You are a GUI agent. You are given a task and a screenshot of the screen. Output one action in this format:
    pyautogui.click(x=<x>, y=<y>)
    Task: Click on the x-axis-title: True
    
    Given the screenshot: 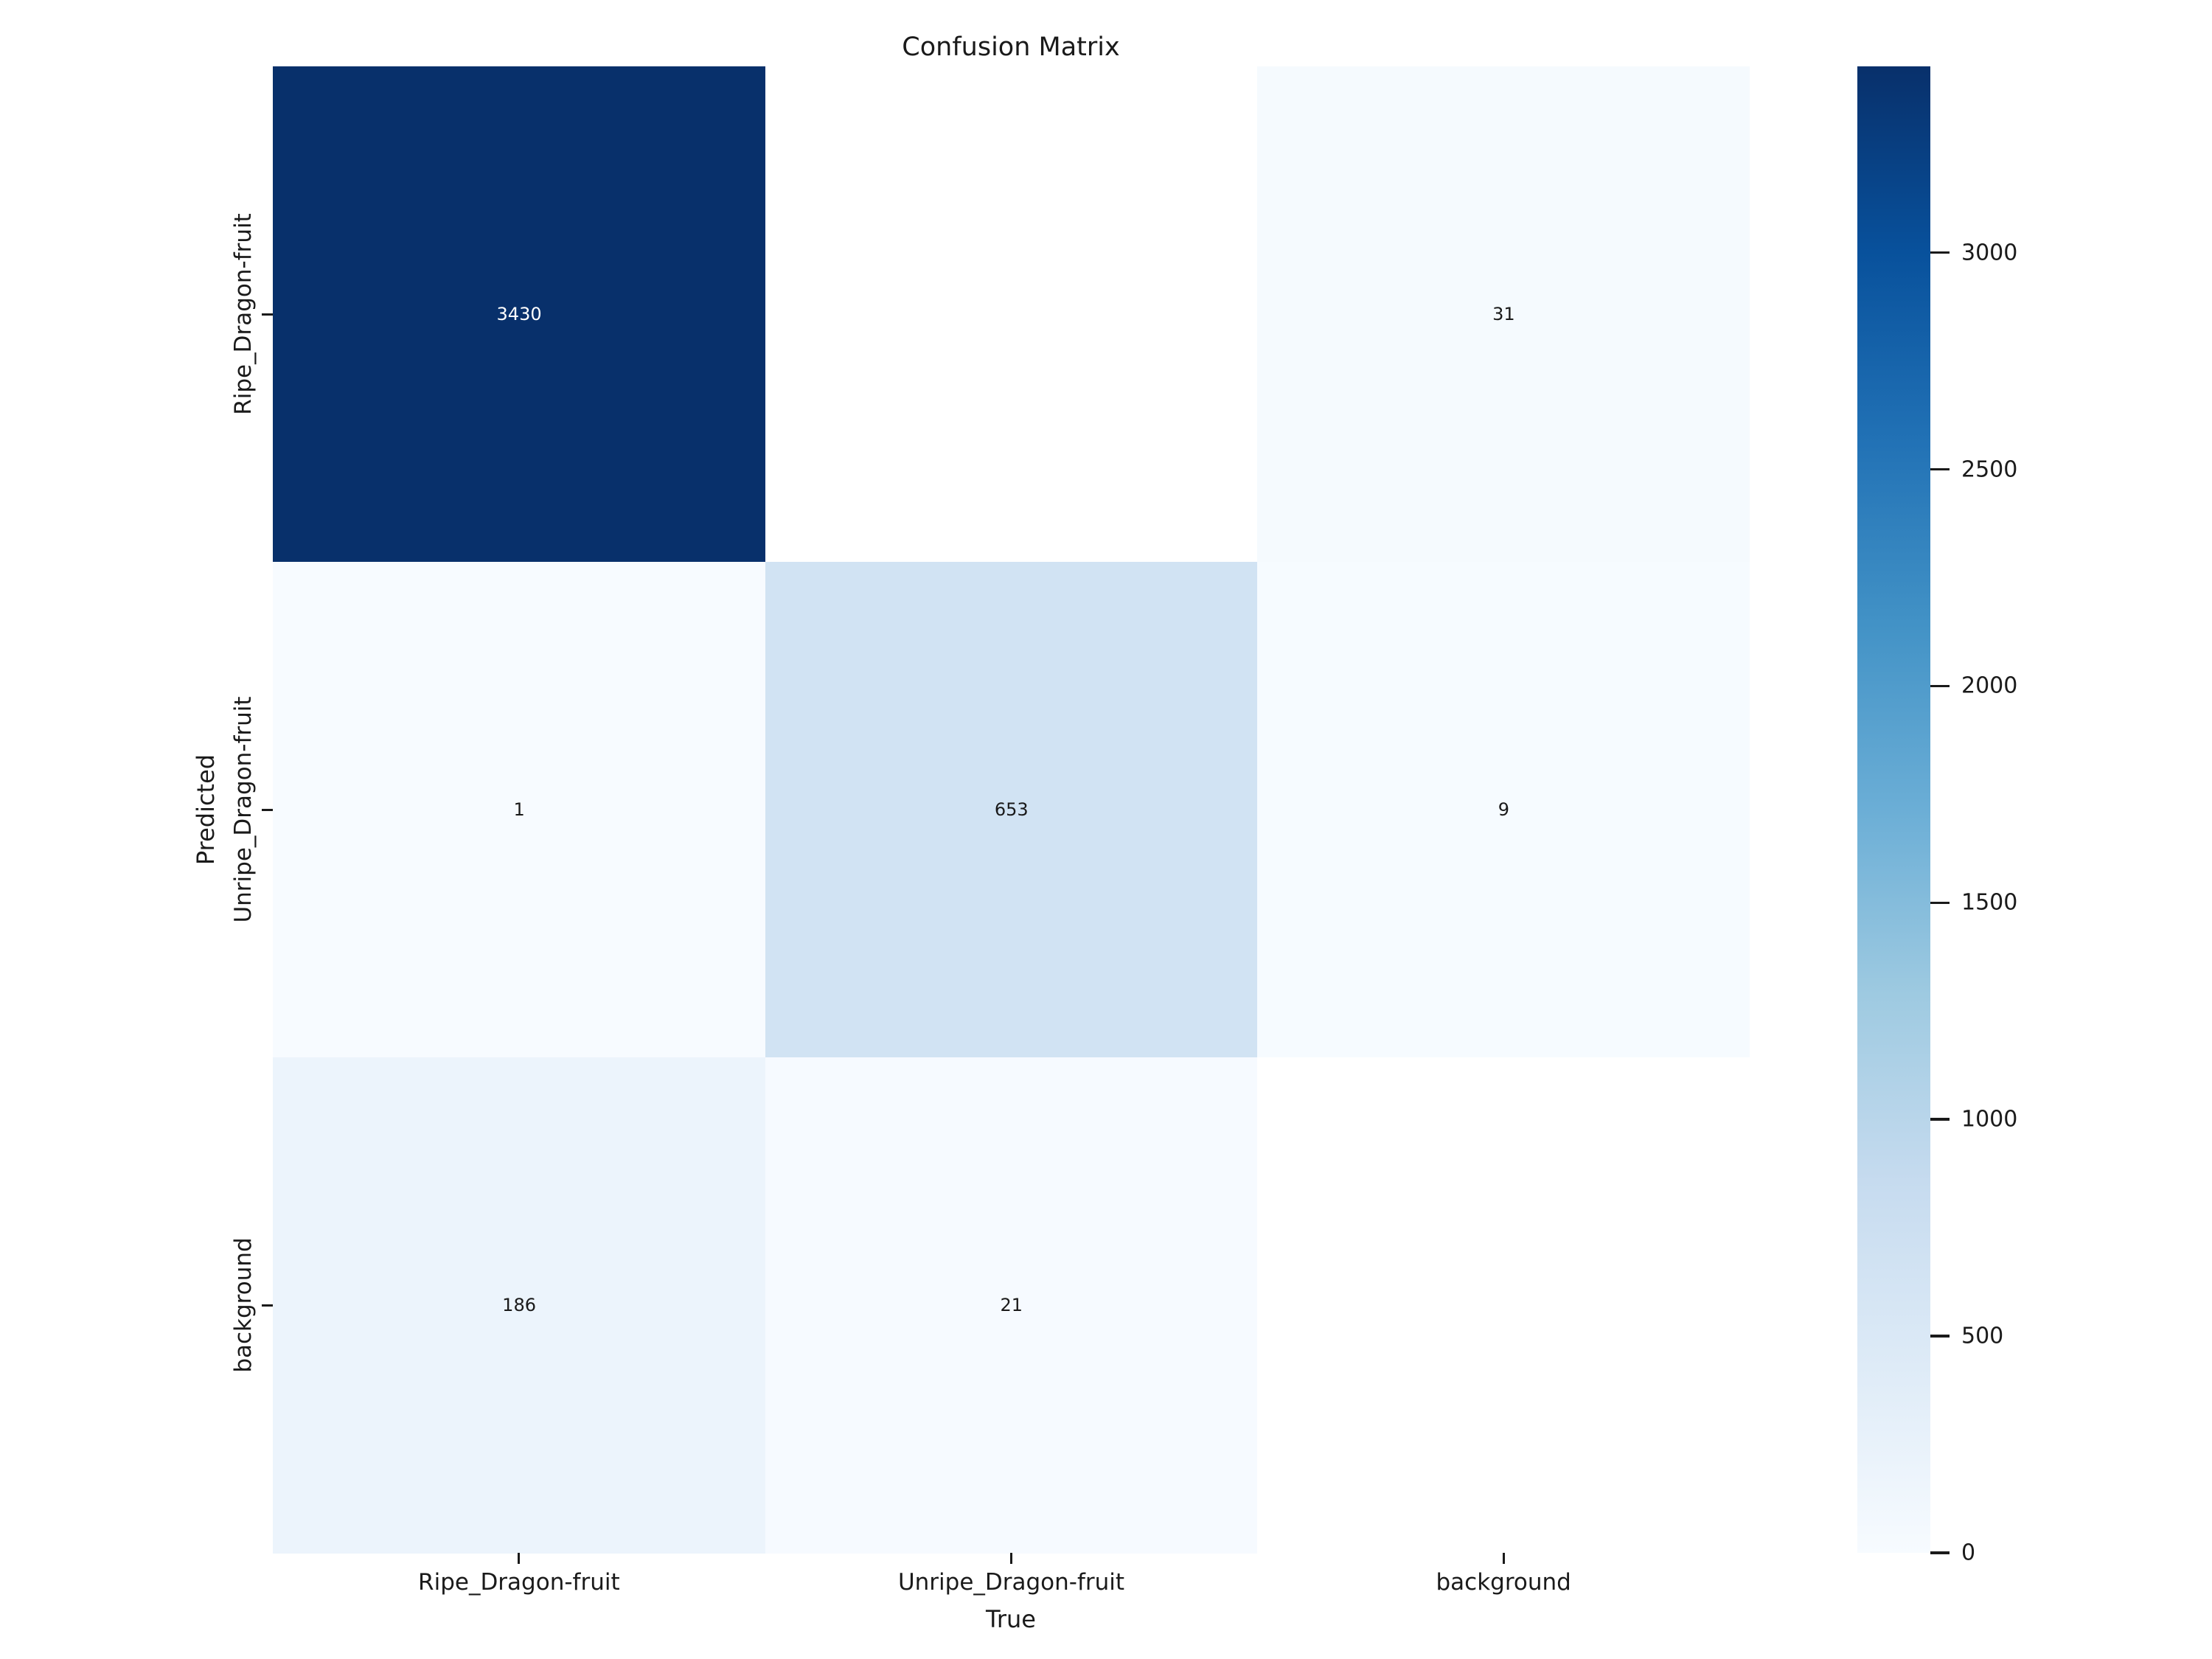 What is the action you would take?
    pyautogui.click(x=1011, y=1619)
    